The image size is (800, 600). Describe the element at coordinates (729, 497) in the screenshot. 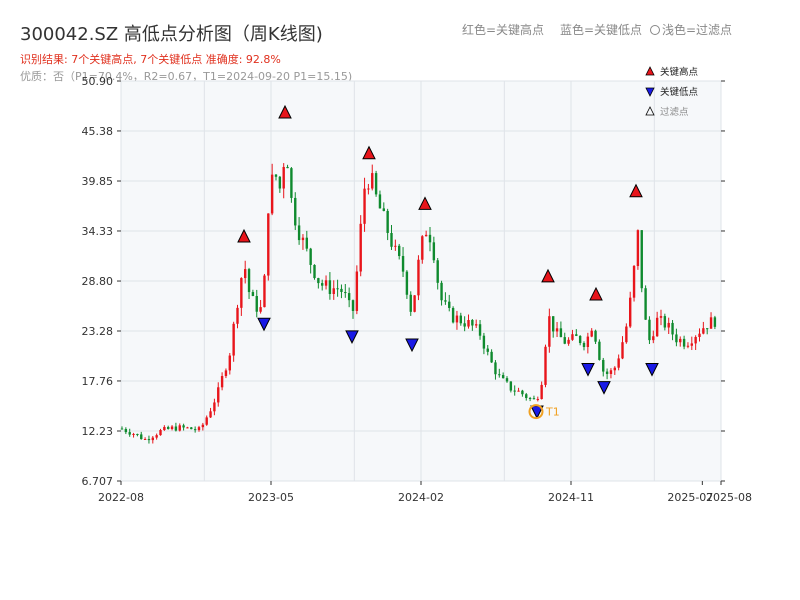

I see `x-tick-label: 2025-08` at that location.